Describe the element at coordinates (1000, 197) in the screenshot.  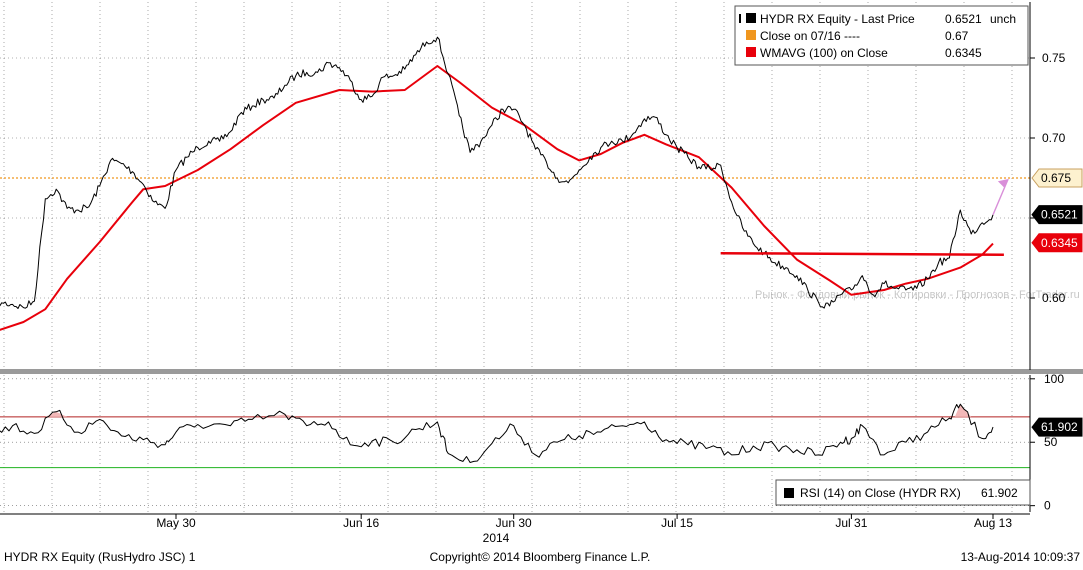
I see `projection-arrow` at that location.